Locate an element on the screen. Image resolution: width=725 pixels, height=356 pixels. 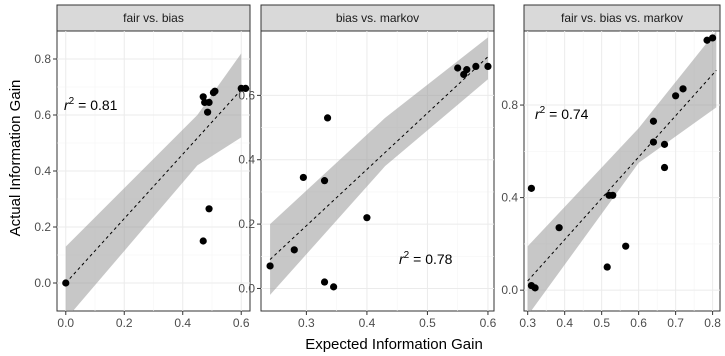
x-tick-label: 0.8 is located at coordinates (712, 323).